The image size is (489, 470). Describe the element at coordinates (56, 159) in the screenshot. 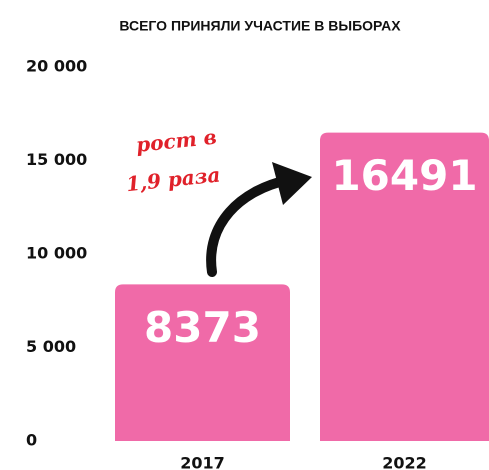

I see `y-tick-label: 15 000` at that location.